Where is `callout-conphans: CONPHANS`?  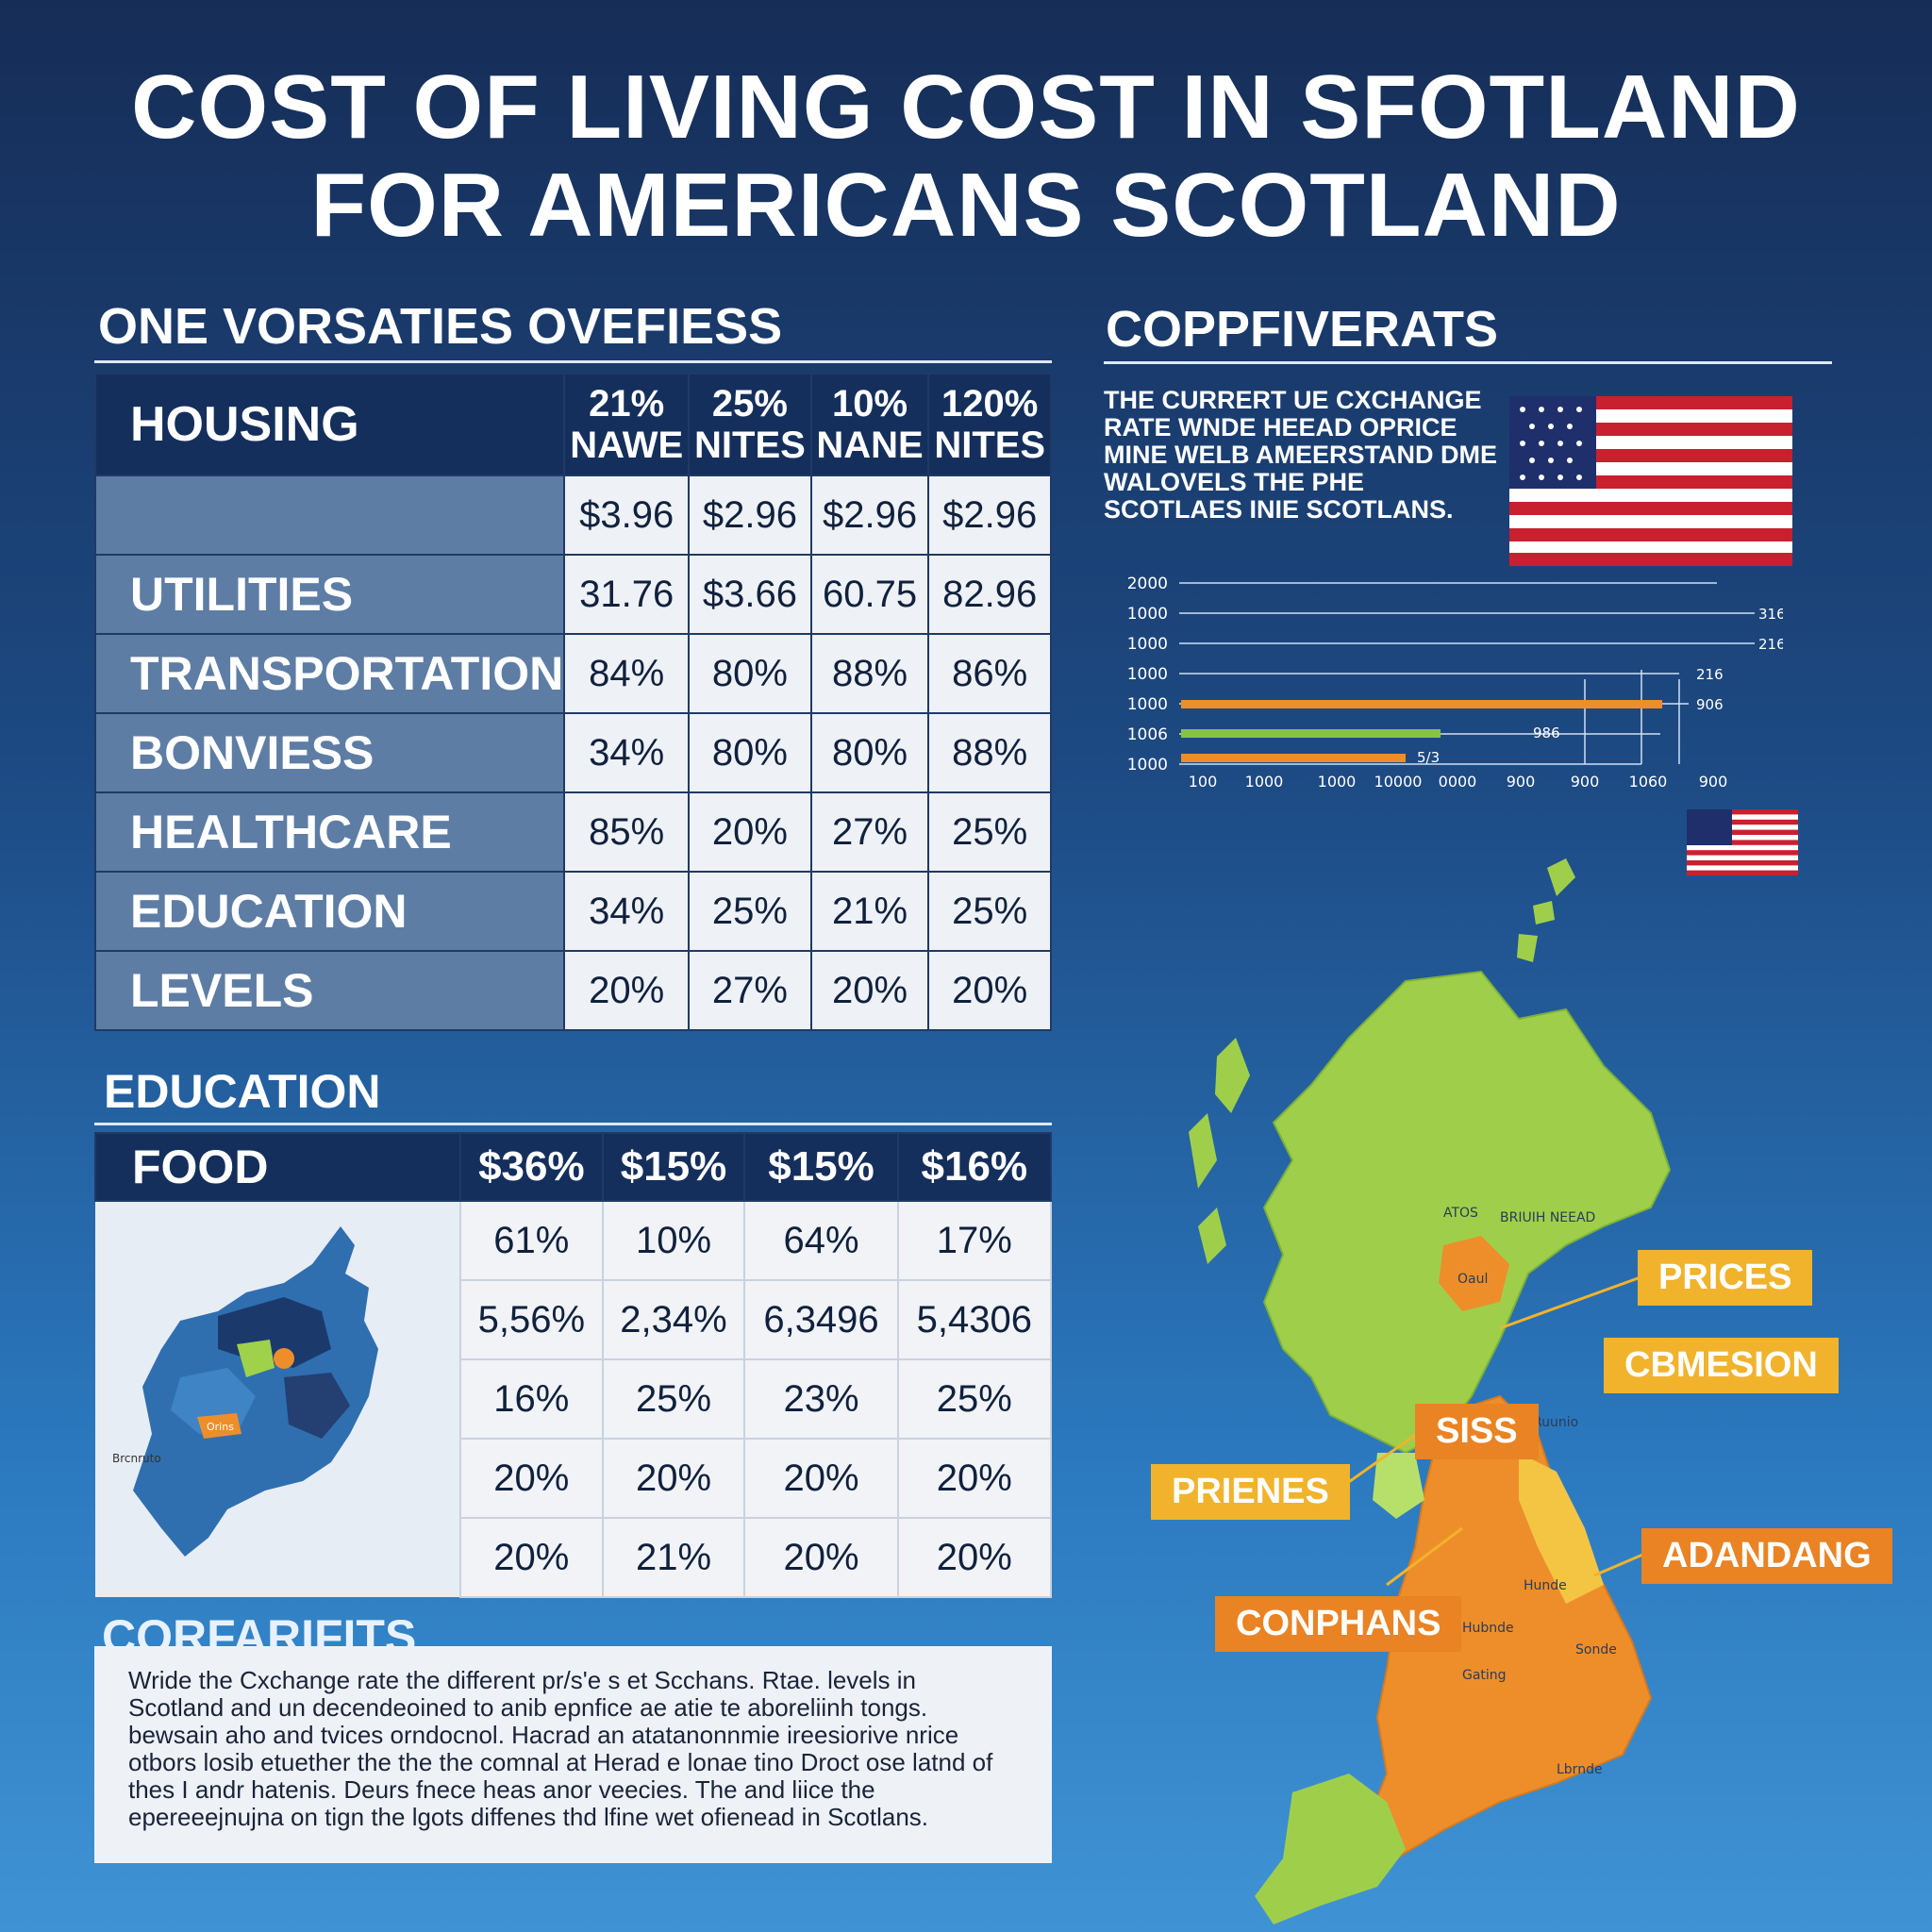
callout-conphans: CONPHANS is located at coordinates (1339, 1624).